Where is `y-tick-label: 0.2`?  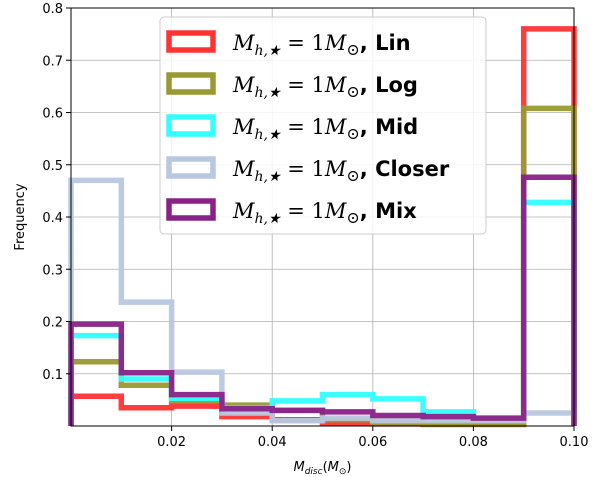 y-tick-label: 0.2 is located at coordinates (52, 323).